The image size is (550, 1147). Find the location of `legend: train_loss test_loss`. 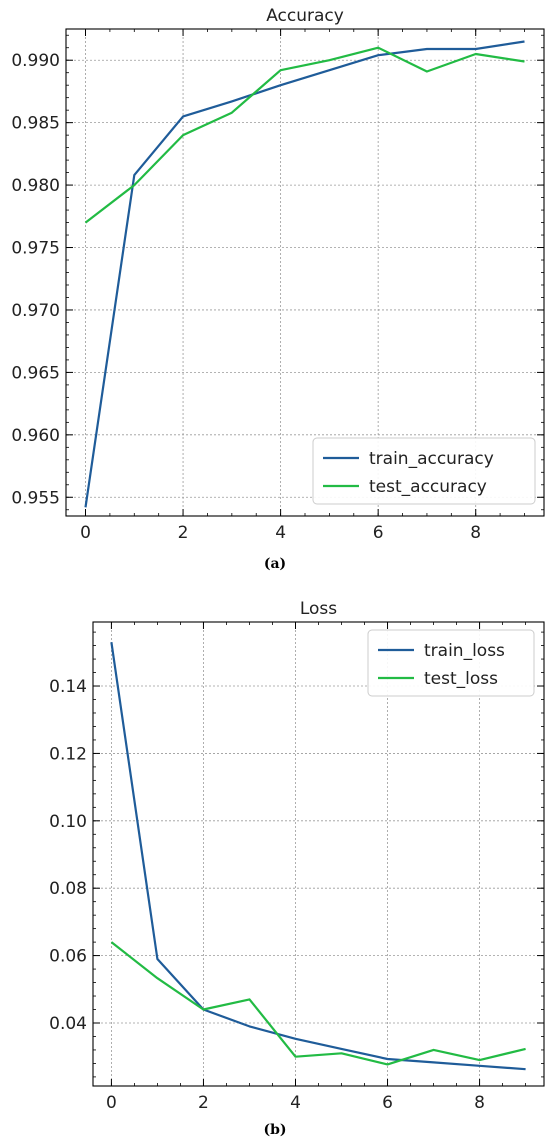

legend: train_loss test_loss is located at coordinates (451, 663).